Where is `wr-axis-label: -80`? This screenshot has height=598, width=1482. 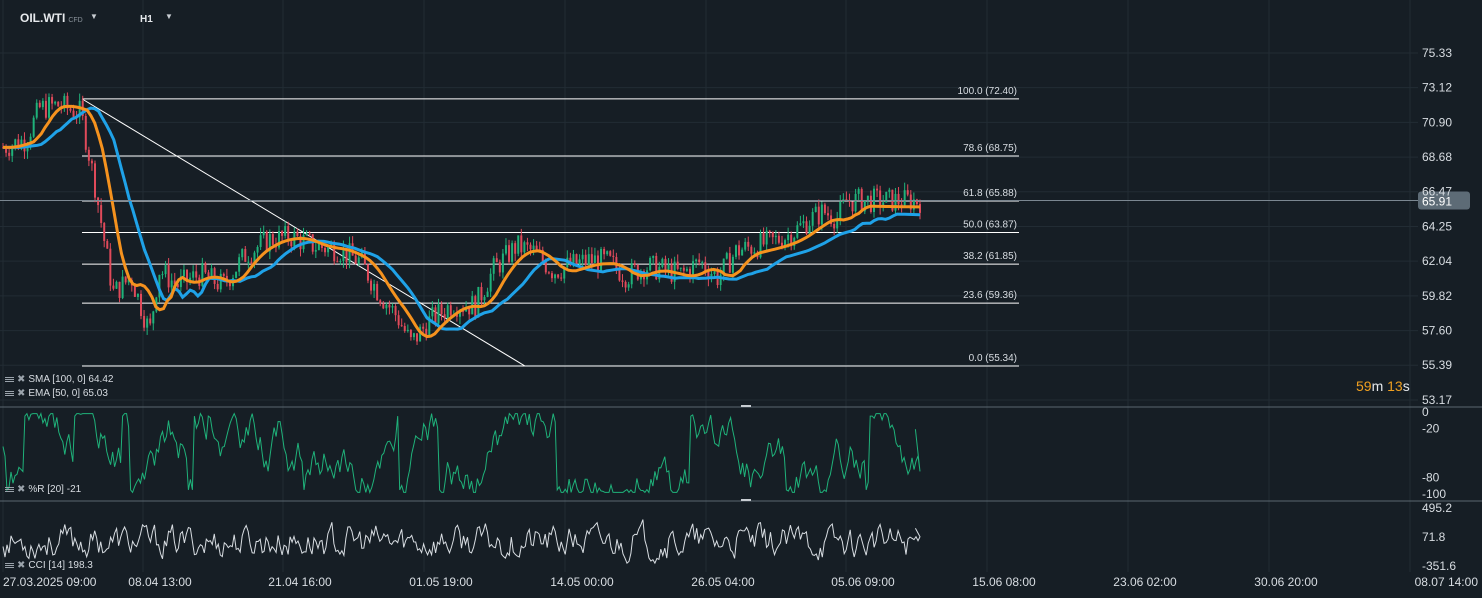 wr-axis-label: -80 is located at coordinates (1431, 478).